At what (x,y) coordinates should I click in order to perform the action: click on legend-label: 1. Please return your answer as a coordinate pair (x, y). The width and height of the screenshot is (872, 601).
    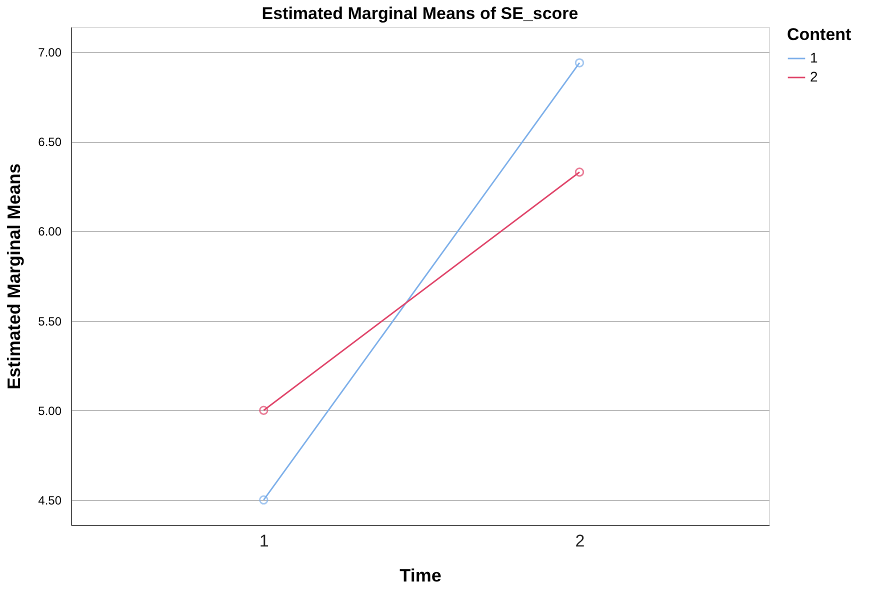
    Looking at the image, I should click on (814, 58).